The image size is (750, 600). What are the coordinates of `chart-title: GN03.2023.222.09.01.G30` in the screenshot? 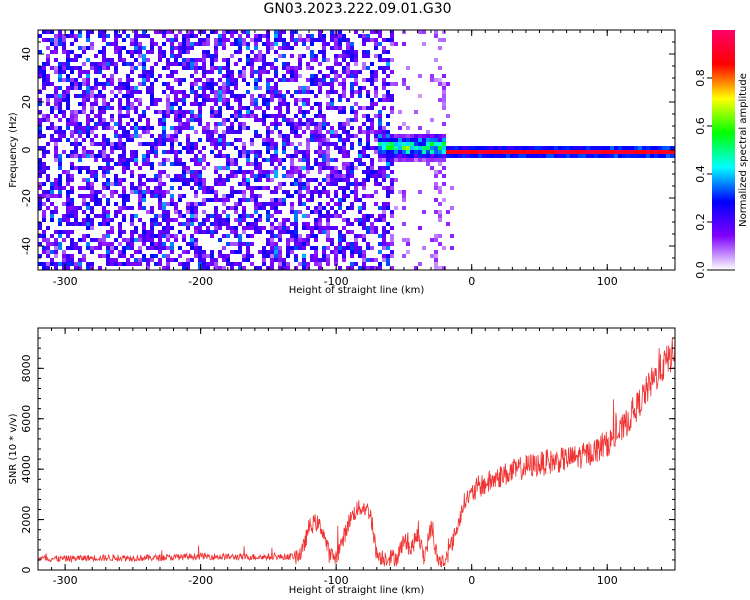 It's located at (357, 9).